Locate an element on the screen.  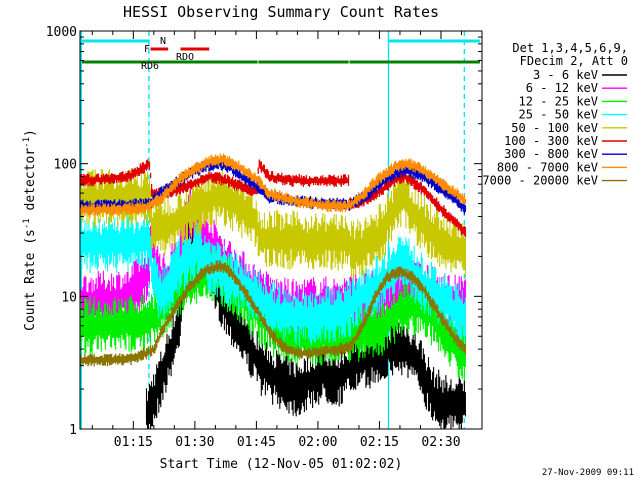
y-axis-label-sup1: -1 is located at coordinates (27, 223).